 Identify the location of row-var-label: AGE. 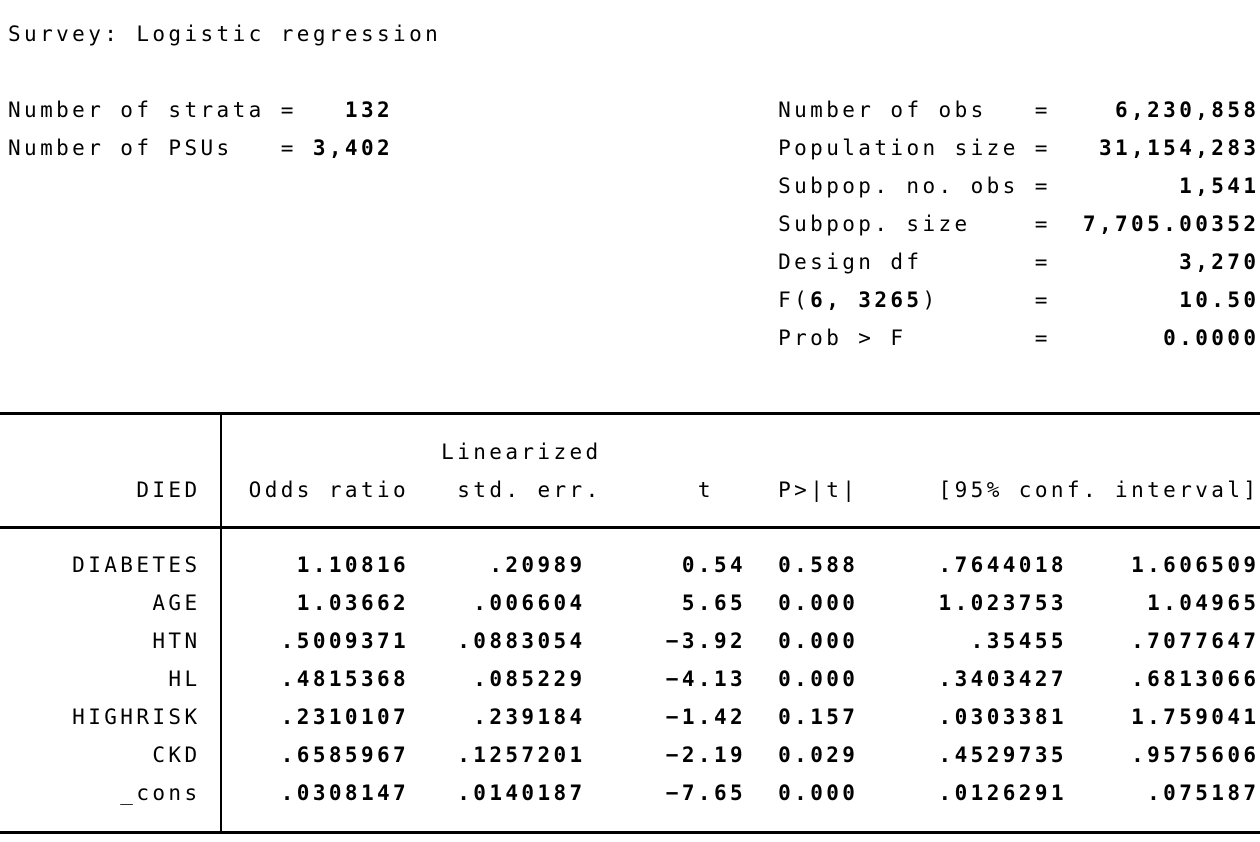
(104, 603).